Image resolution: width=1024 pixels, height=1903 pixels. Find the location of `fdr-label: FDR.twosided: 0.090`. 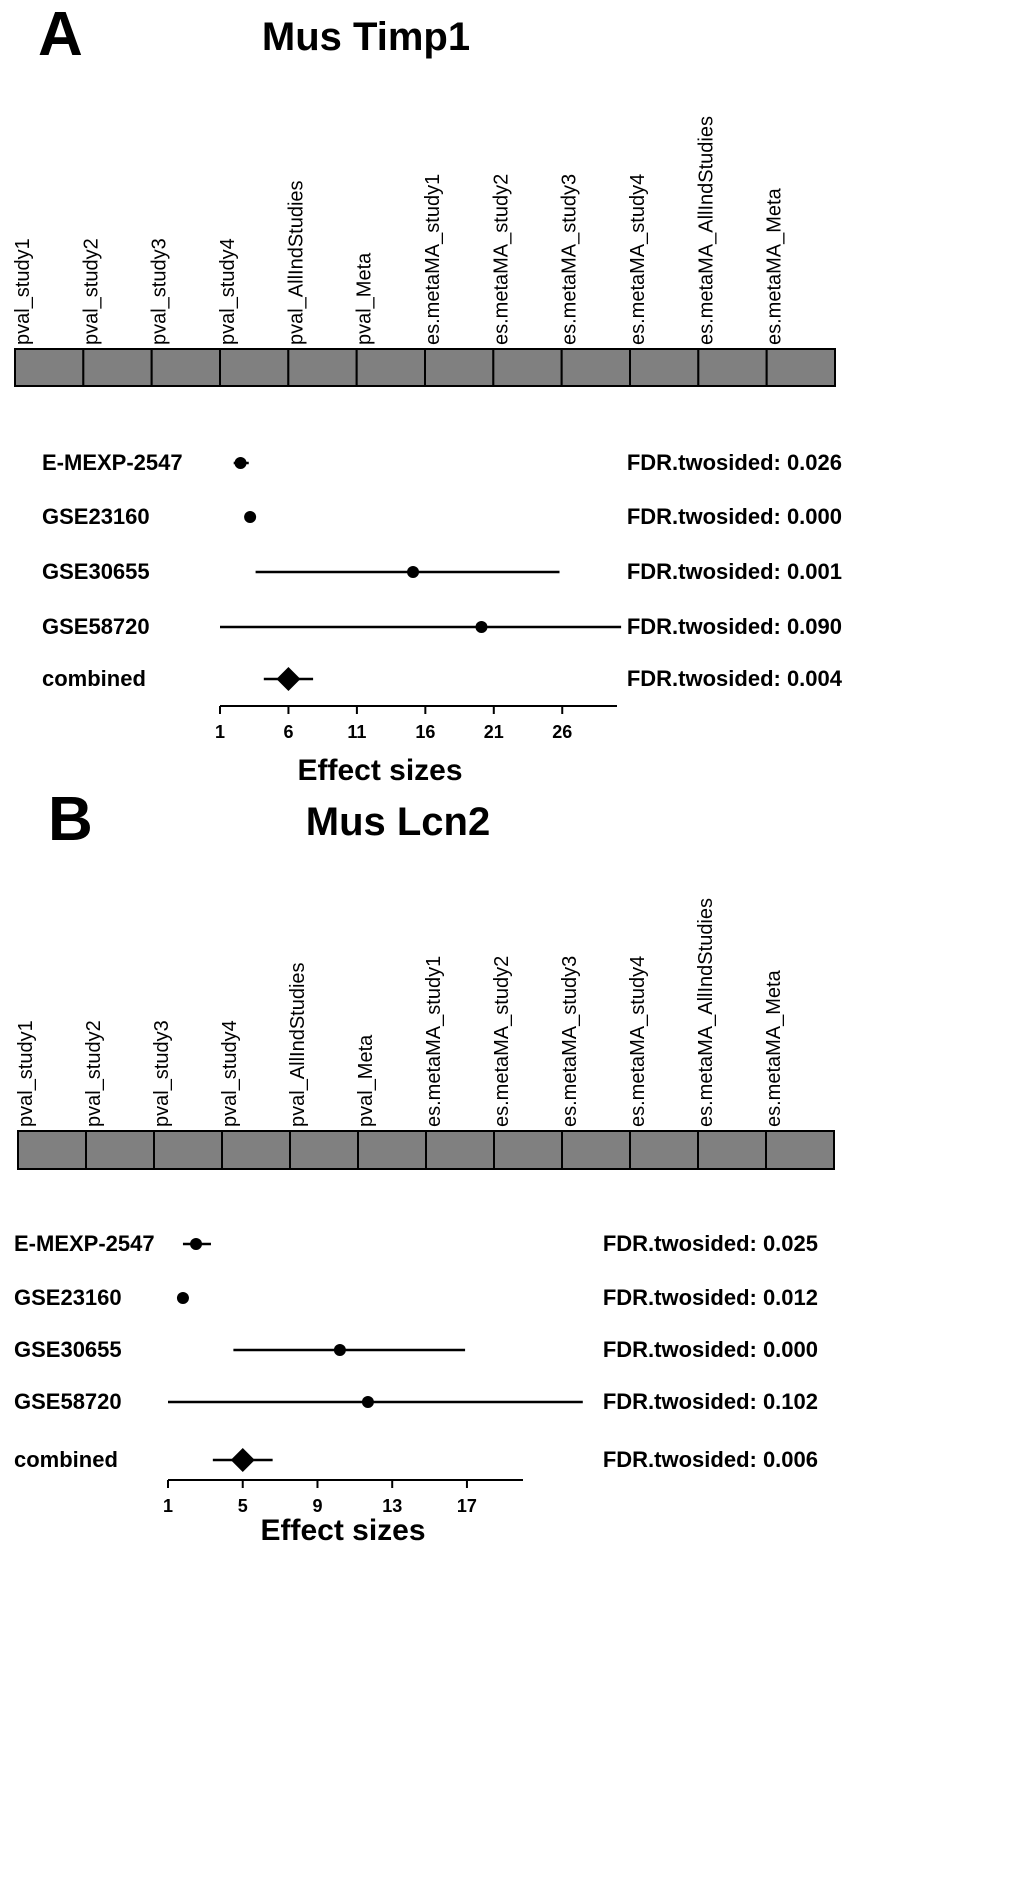

fdr-label: FDR.twosided: 0.090 is located at coordinates (734, 626).